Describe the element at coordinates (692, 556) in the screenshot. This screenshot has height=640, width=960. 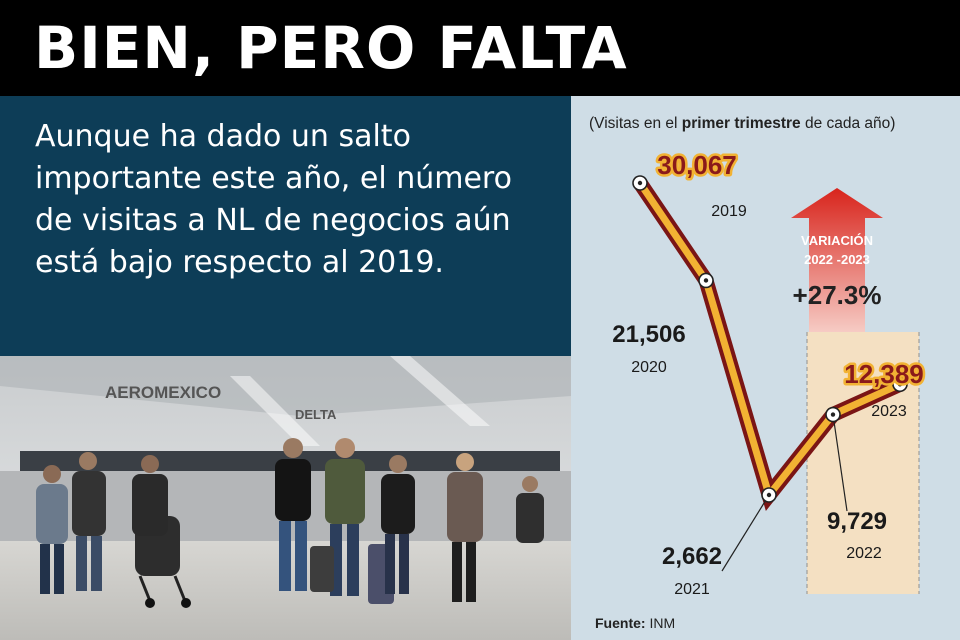
I see `value-label: 2,662` at that location.